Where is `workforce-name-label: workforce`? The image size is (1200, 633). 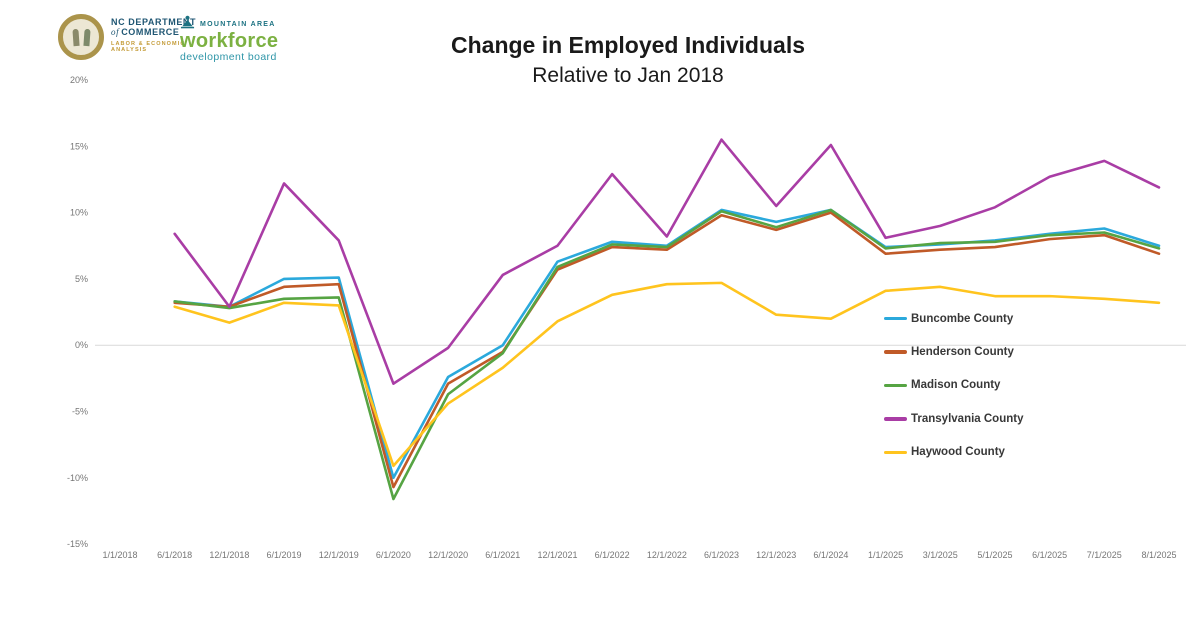
workforce-name-label: workforce is located at coordinates (229, 41).